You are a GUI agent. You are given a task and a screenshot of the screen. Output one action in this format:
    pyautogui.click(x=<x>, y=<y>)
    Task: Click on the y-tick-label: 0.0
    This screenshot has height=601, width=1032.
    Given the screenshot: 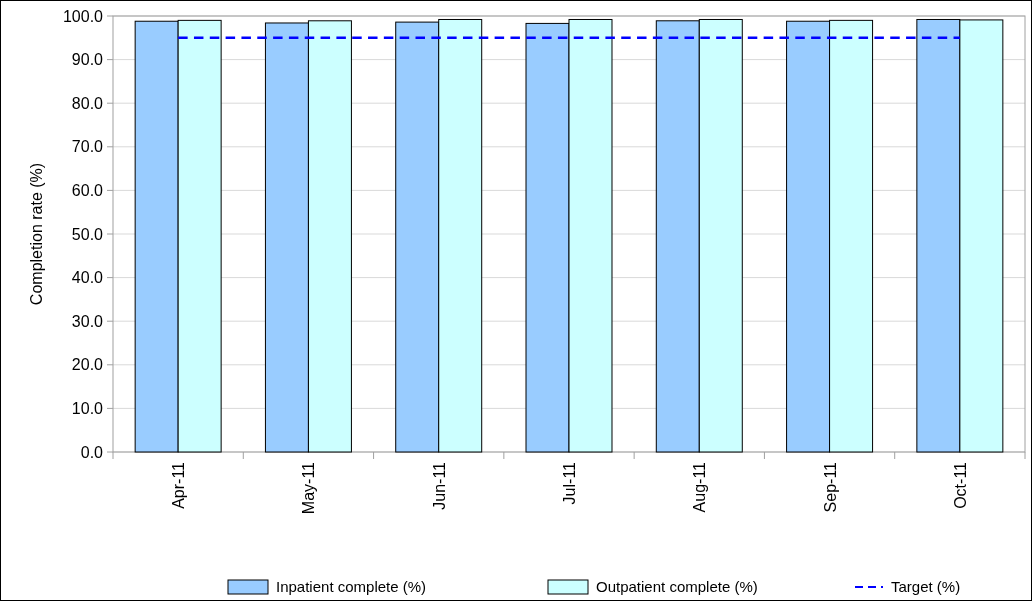 What is the action you would take?
    pyautogui.click(x=92, y=452)
    